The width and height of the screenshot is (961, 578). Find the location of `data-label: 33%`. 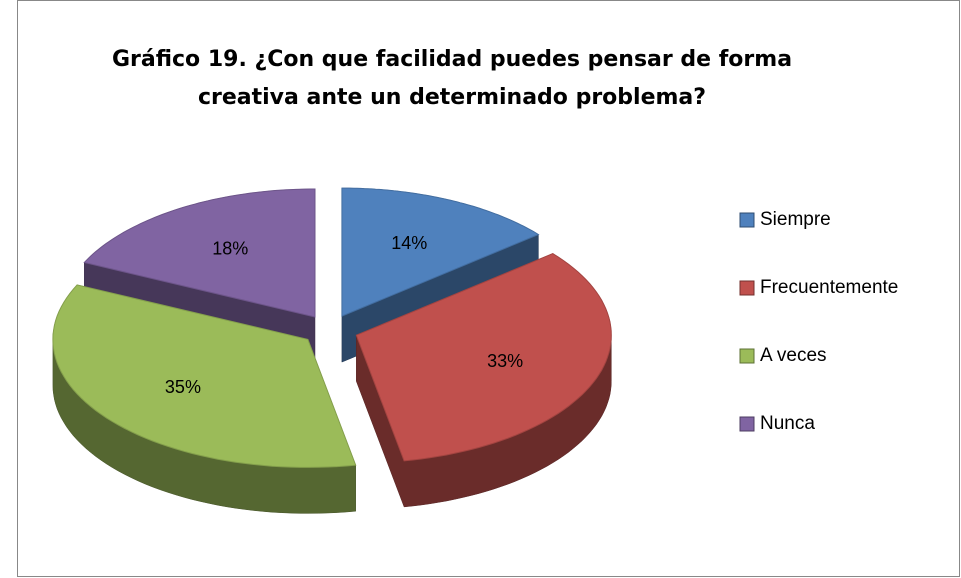

data-label: 33% is located at coordinates (505, 361).